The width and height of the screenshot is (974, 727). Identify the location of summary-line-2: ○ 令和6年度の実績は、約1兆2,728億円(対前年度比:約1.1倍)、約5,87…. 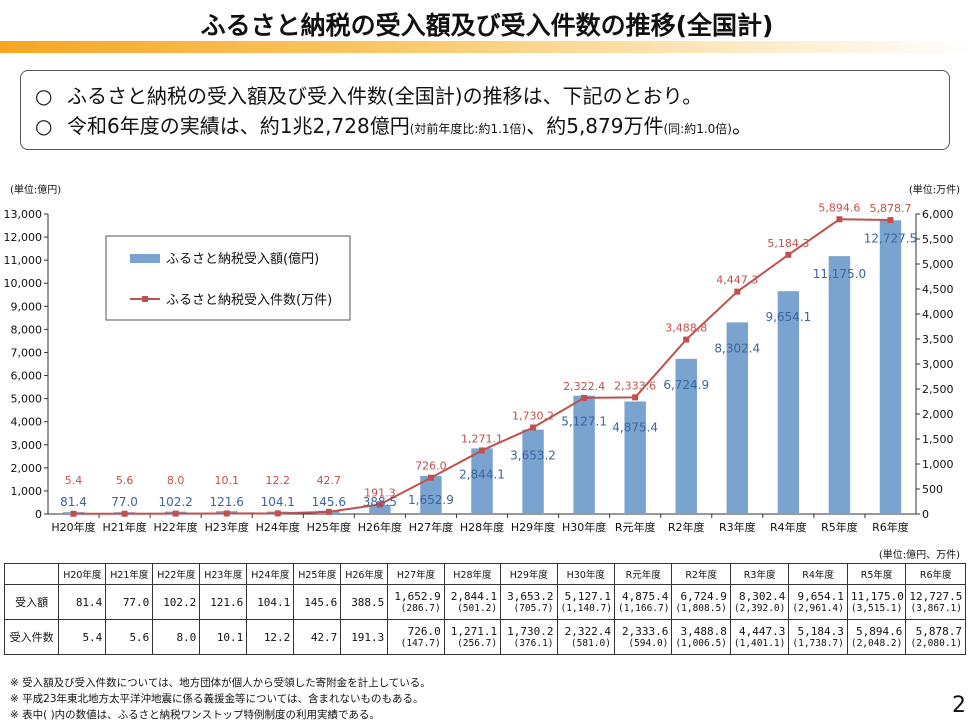
(492, 127).